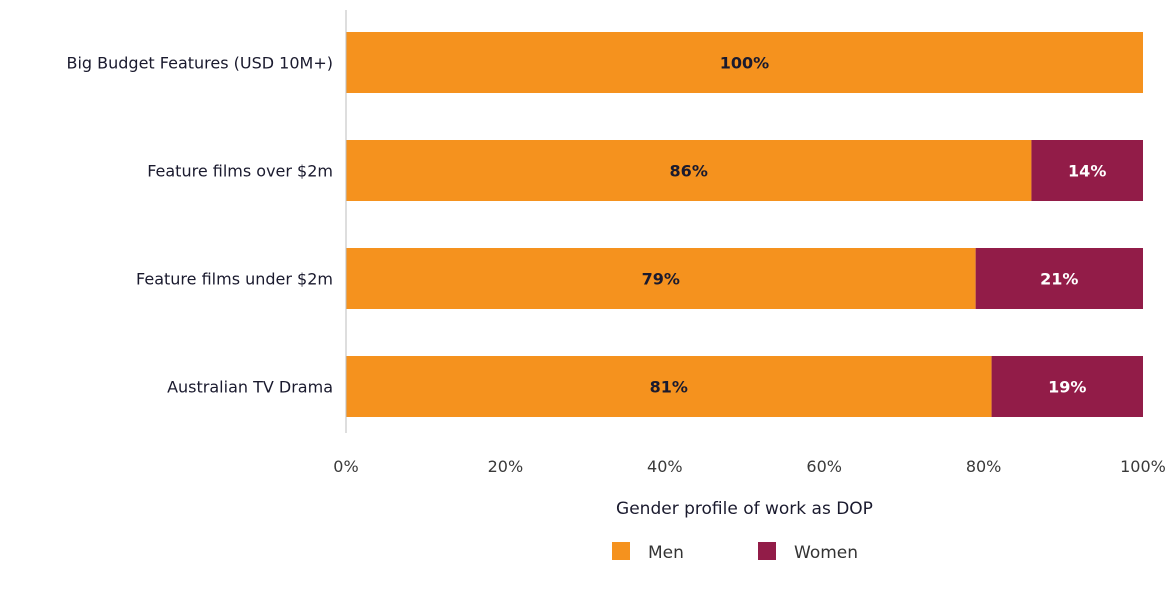  Describe the element at coordinates (234, 279) in the screenshot. I see `category-label-2: Feature films under $2m` at that location.